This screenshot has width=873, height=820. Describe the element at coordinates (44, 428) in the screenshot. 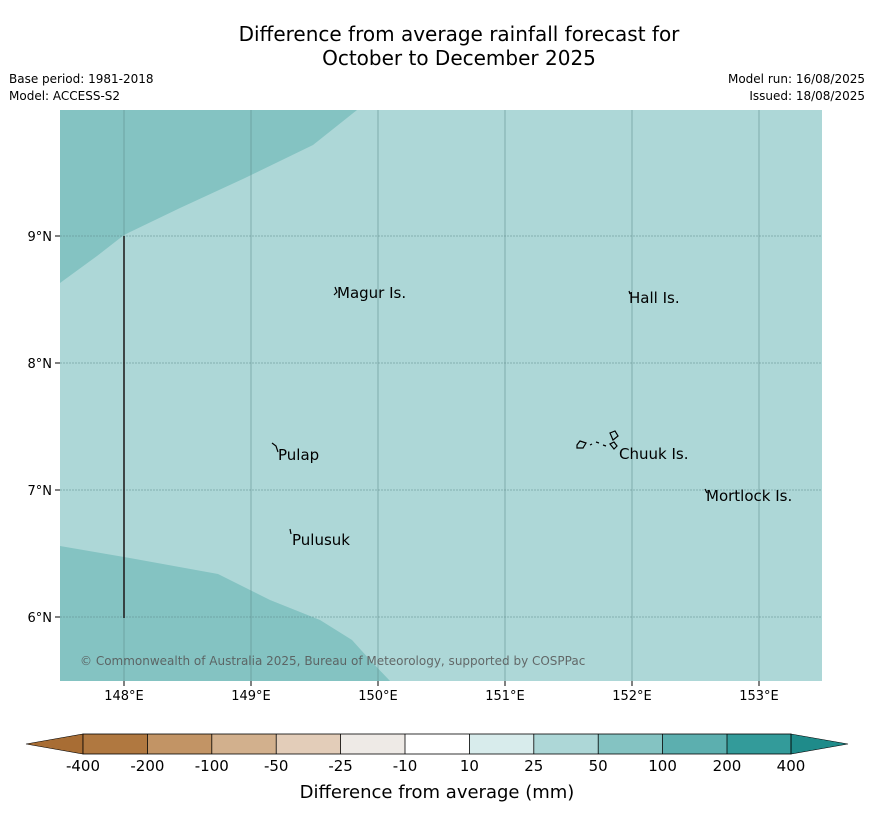

I see `latitude-labels: 9°N 8°N 7°N 6°N` at that location.